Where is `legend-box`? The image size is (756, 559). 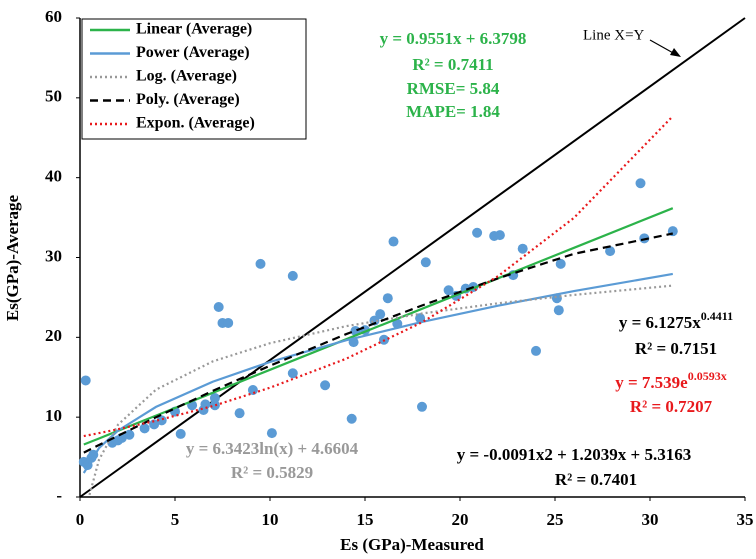 legend-box is located at coordinates (194, 79).